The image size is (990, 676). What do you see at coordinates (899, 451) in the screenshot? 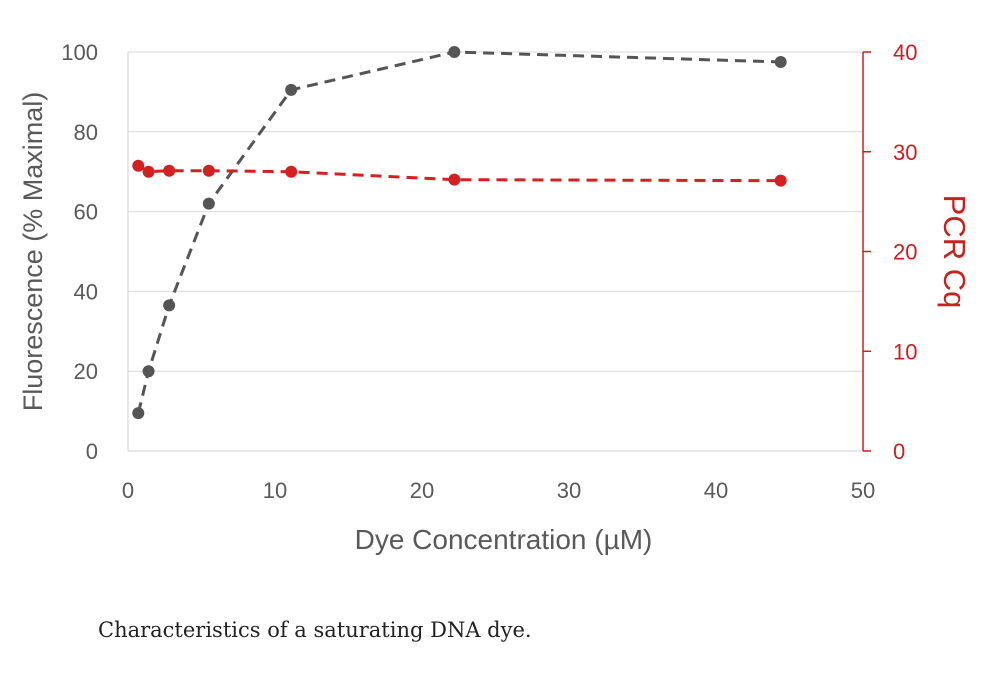
I see `y2-tick-label: 0` at bounding box center [899, 451].